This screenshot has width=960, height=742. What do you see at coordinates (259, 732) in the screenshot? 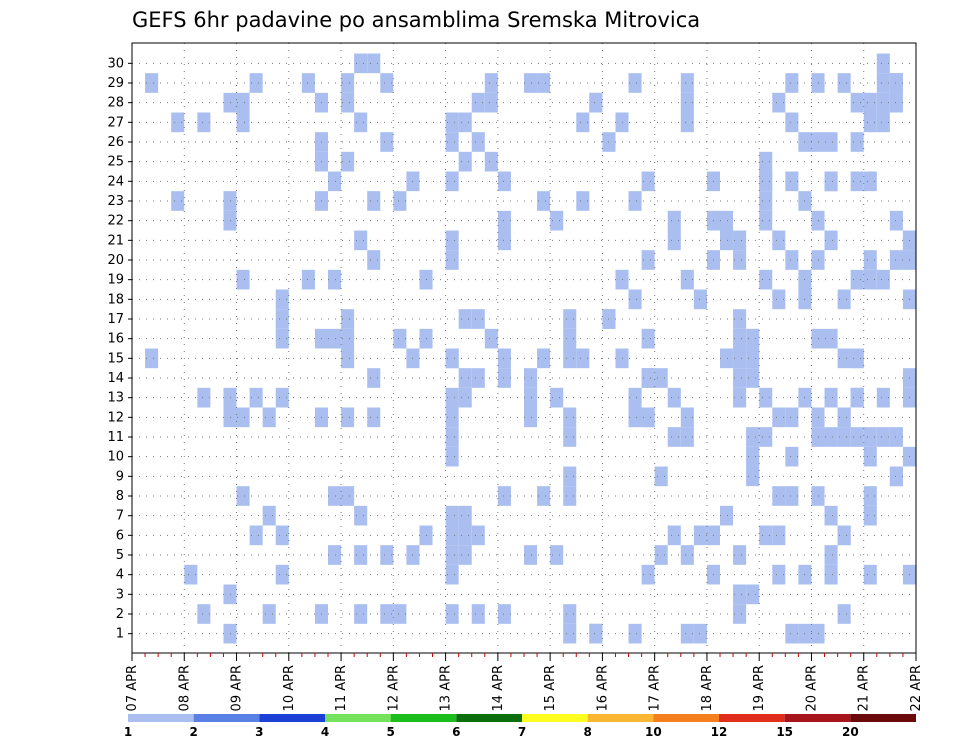
I see `colorbar-label: 3` at bounding box center [259, 732].